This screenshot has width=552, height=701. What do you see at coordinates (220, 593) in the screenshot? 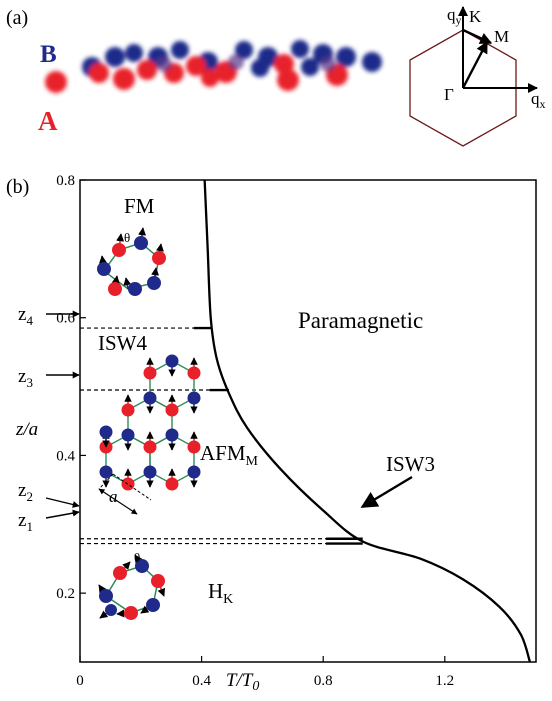
I see `hk-region-label: HK` at bounding box center [220, 593].